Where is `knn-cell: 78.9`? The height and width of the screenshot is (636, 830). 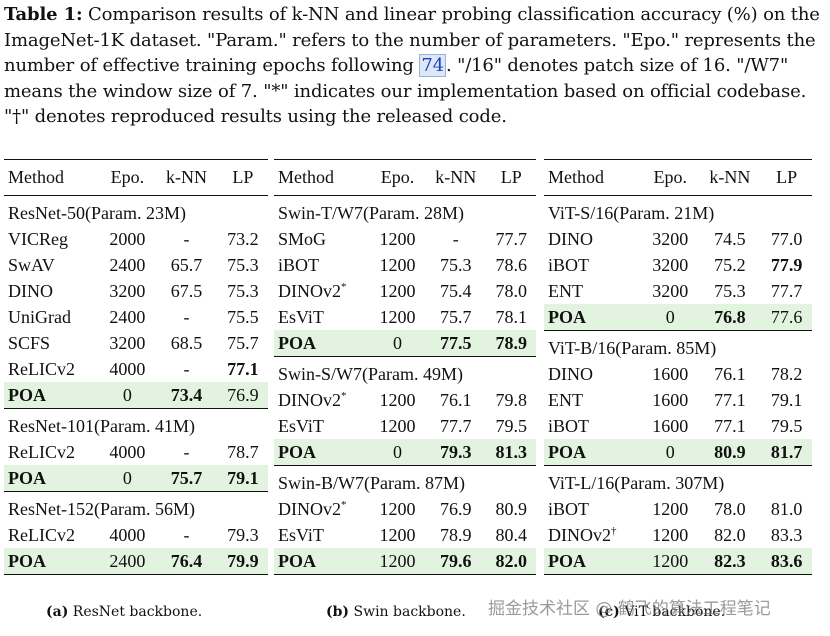 knn-cell: 78.9 is located at coordinates (456, 534).